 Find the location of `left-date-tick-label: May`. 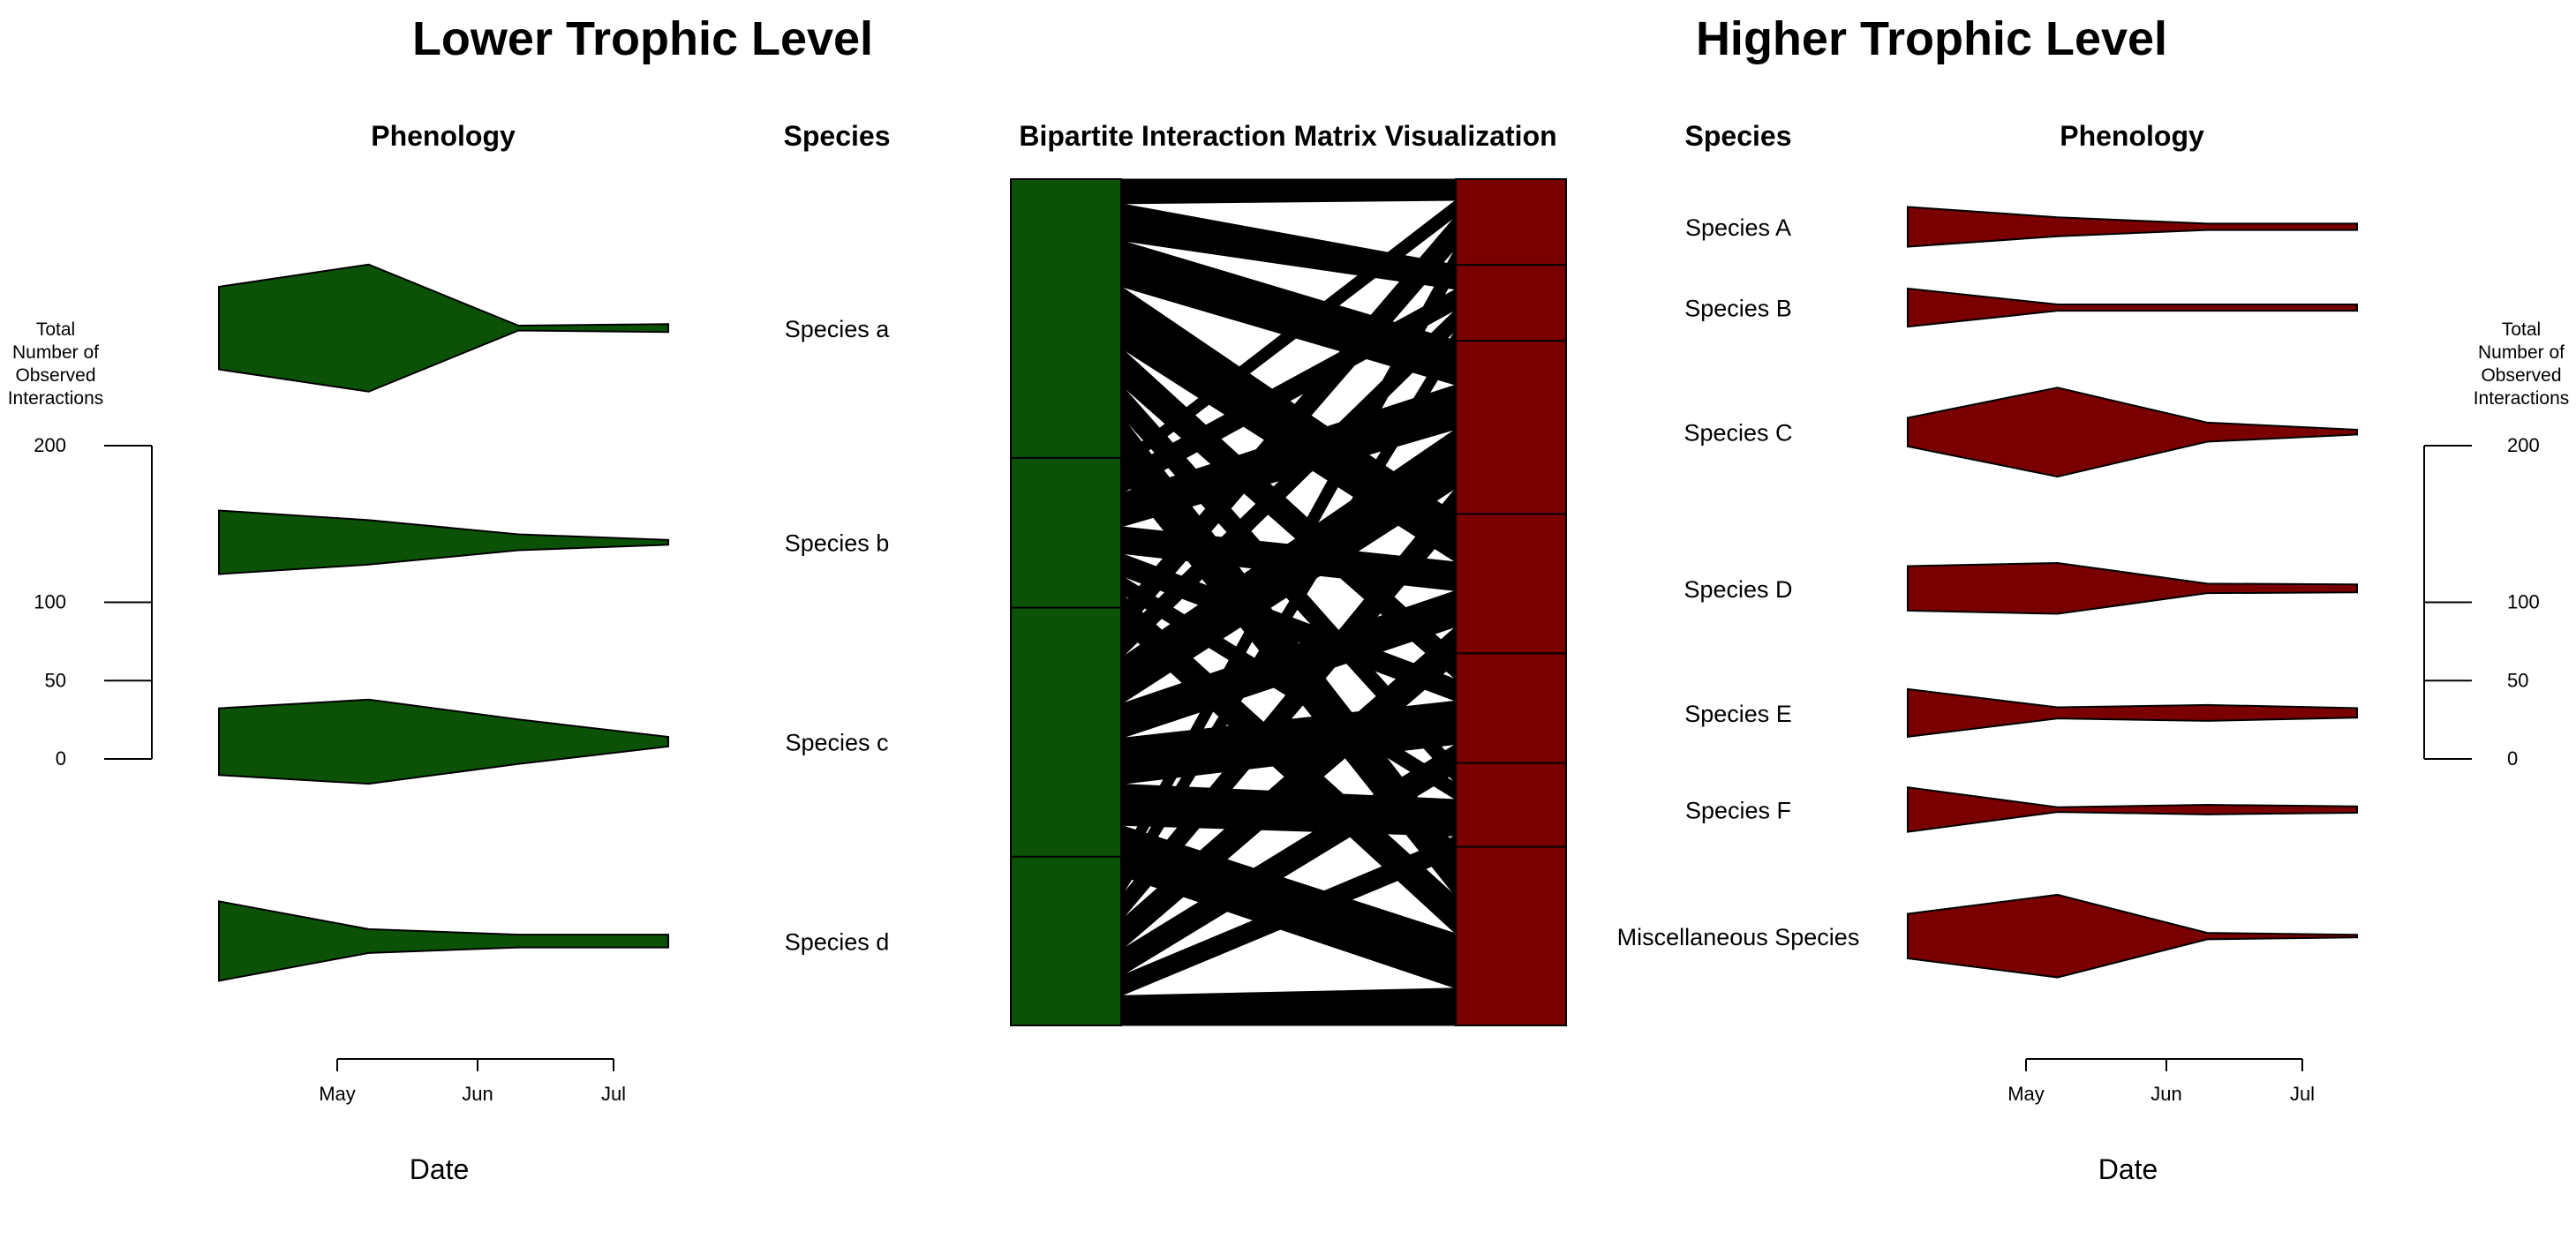

left-date-tick-label: May is located at coordinates (338, 1094).